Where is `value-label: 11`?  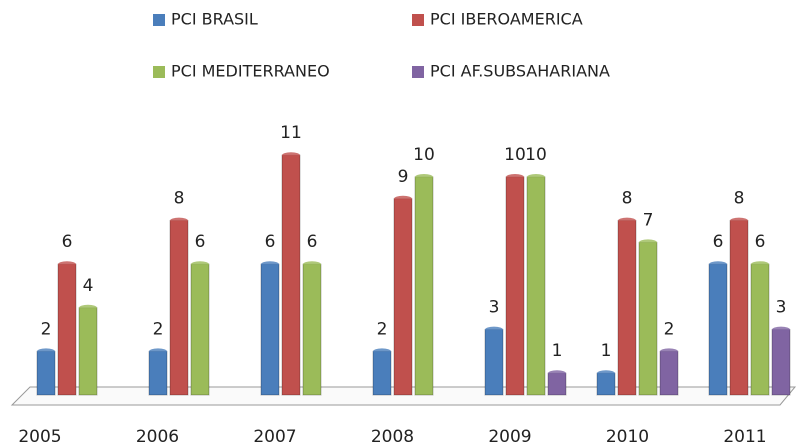 value-label: 11 is located at coordinates (291, 133).